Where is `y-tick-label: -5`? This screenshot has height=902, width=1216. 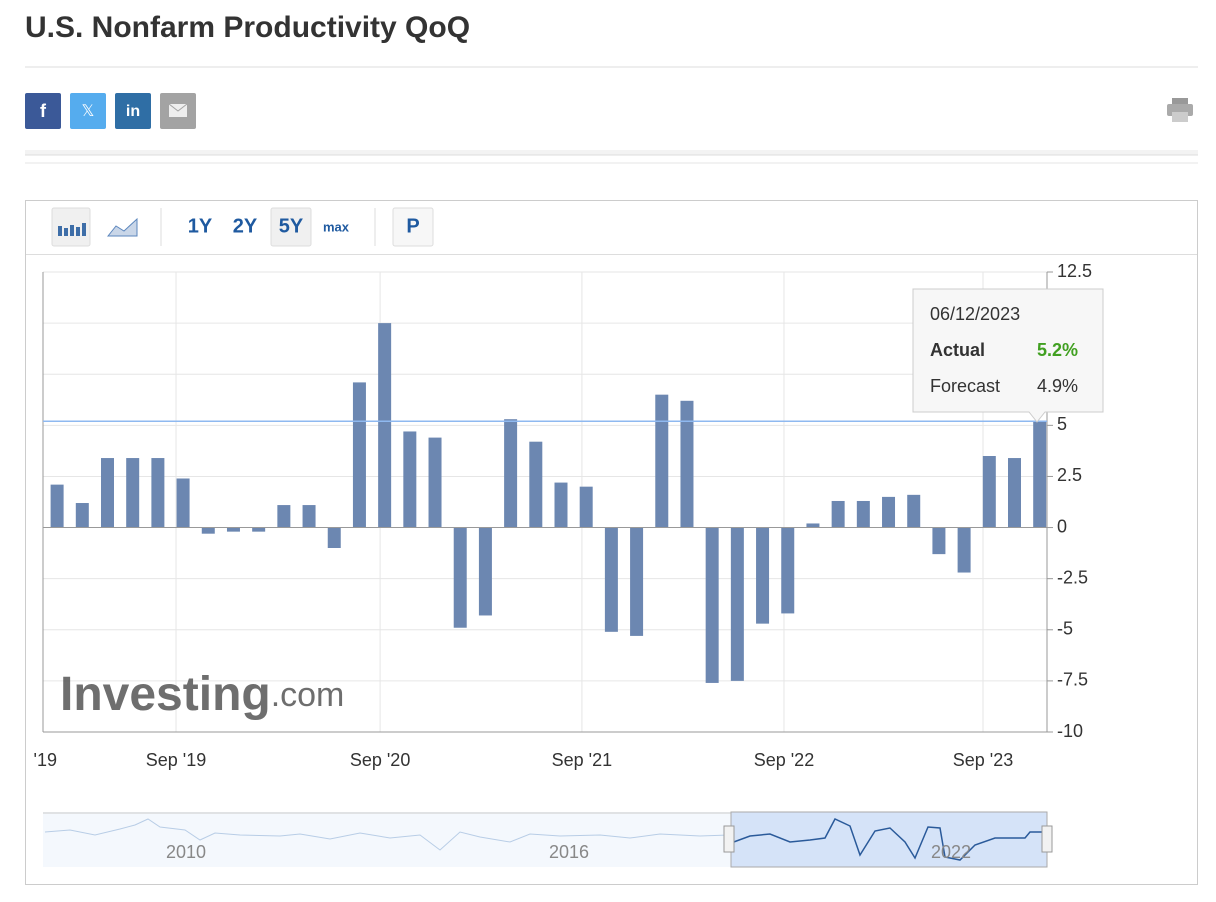 y-tick-label: -5 is located at coordinates (1065, 629).